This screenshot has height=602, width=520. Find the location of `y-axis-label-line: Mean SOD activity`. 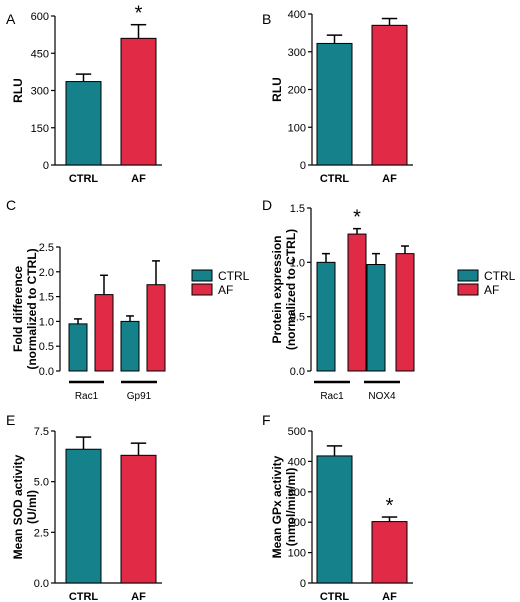

y-axis-label-line: Mean SOD activity is located at coordinates (18, 506).